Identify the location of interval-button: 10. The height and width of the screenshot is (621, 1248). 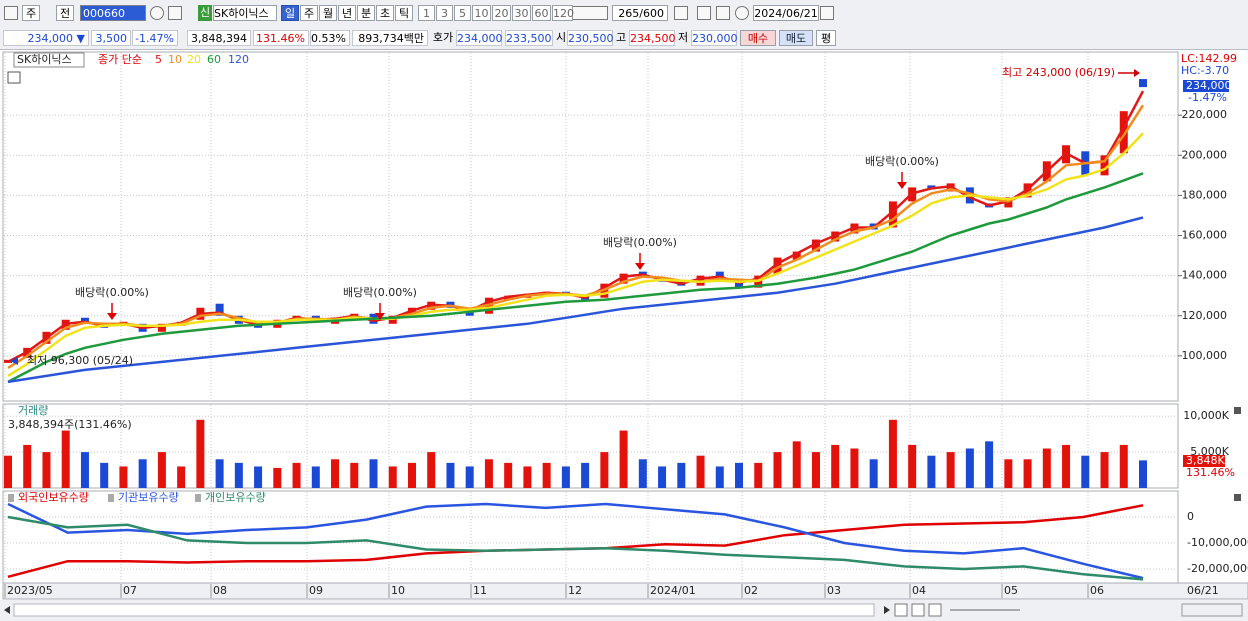
(481, 13).